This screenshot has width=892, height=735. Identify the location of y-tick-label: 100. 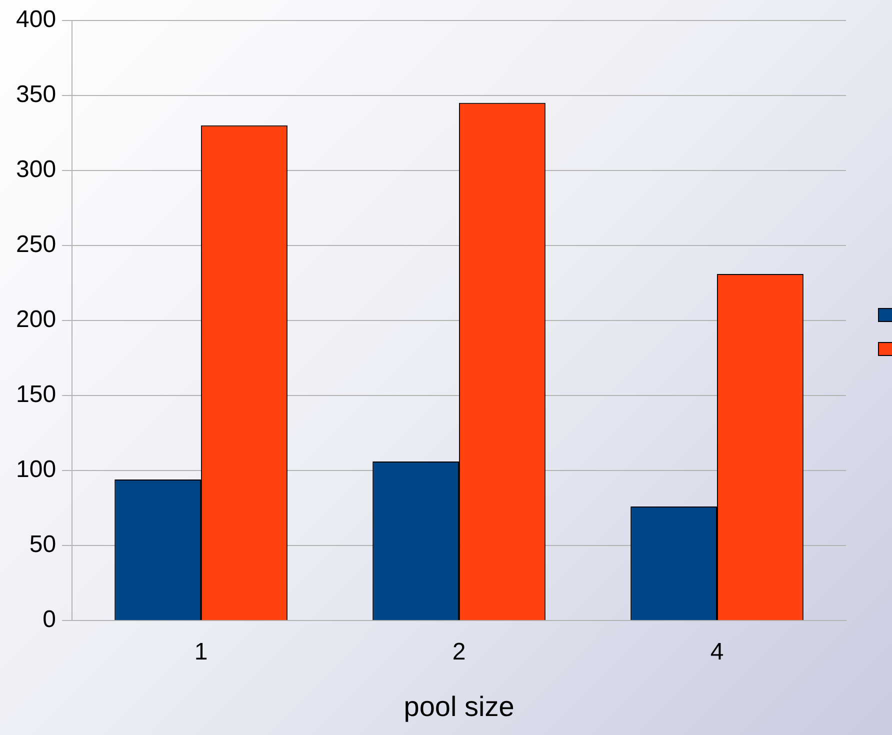
(36, 470).